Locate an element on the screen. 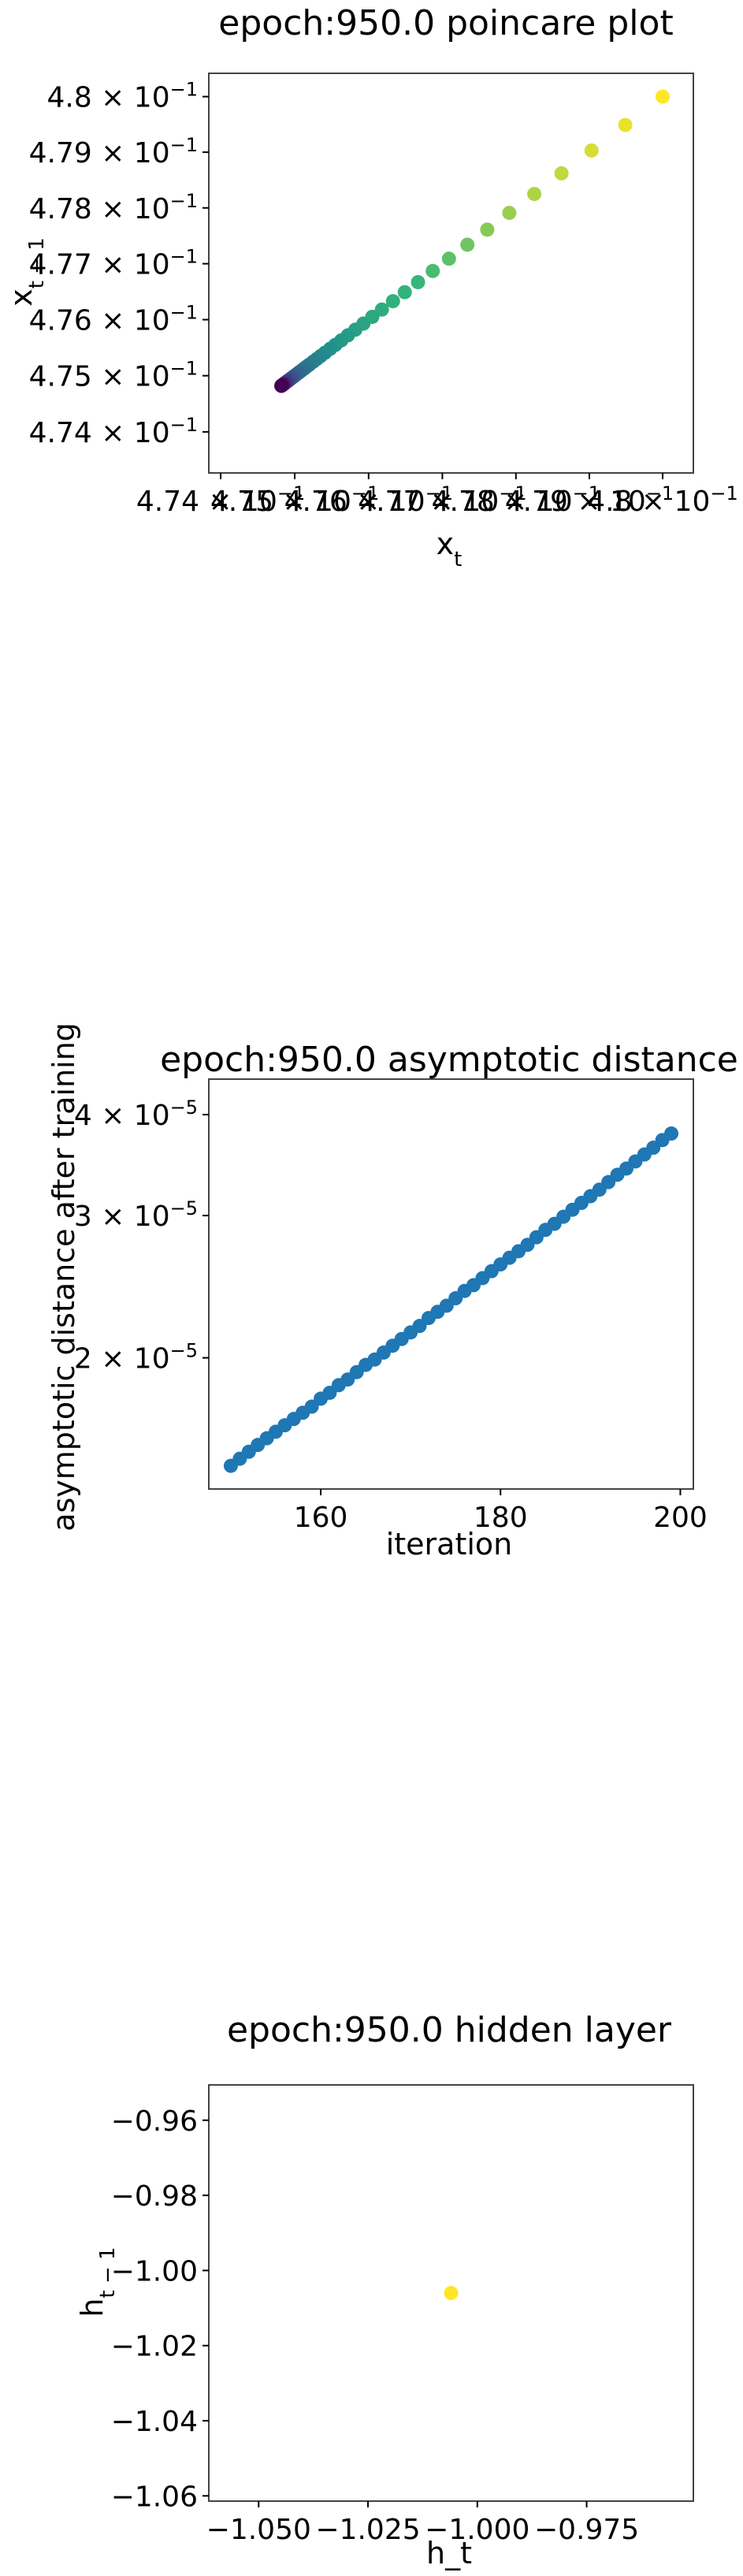 The height and width of the screenshot is (2576, 743). x-tick-label: −1.050 is located at coordinates (258, 2530).